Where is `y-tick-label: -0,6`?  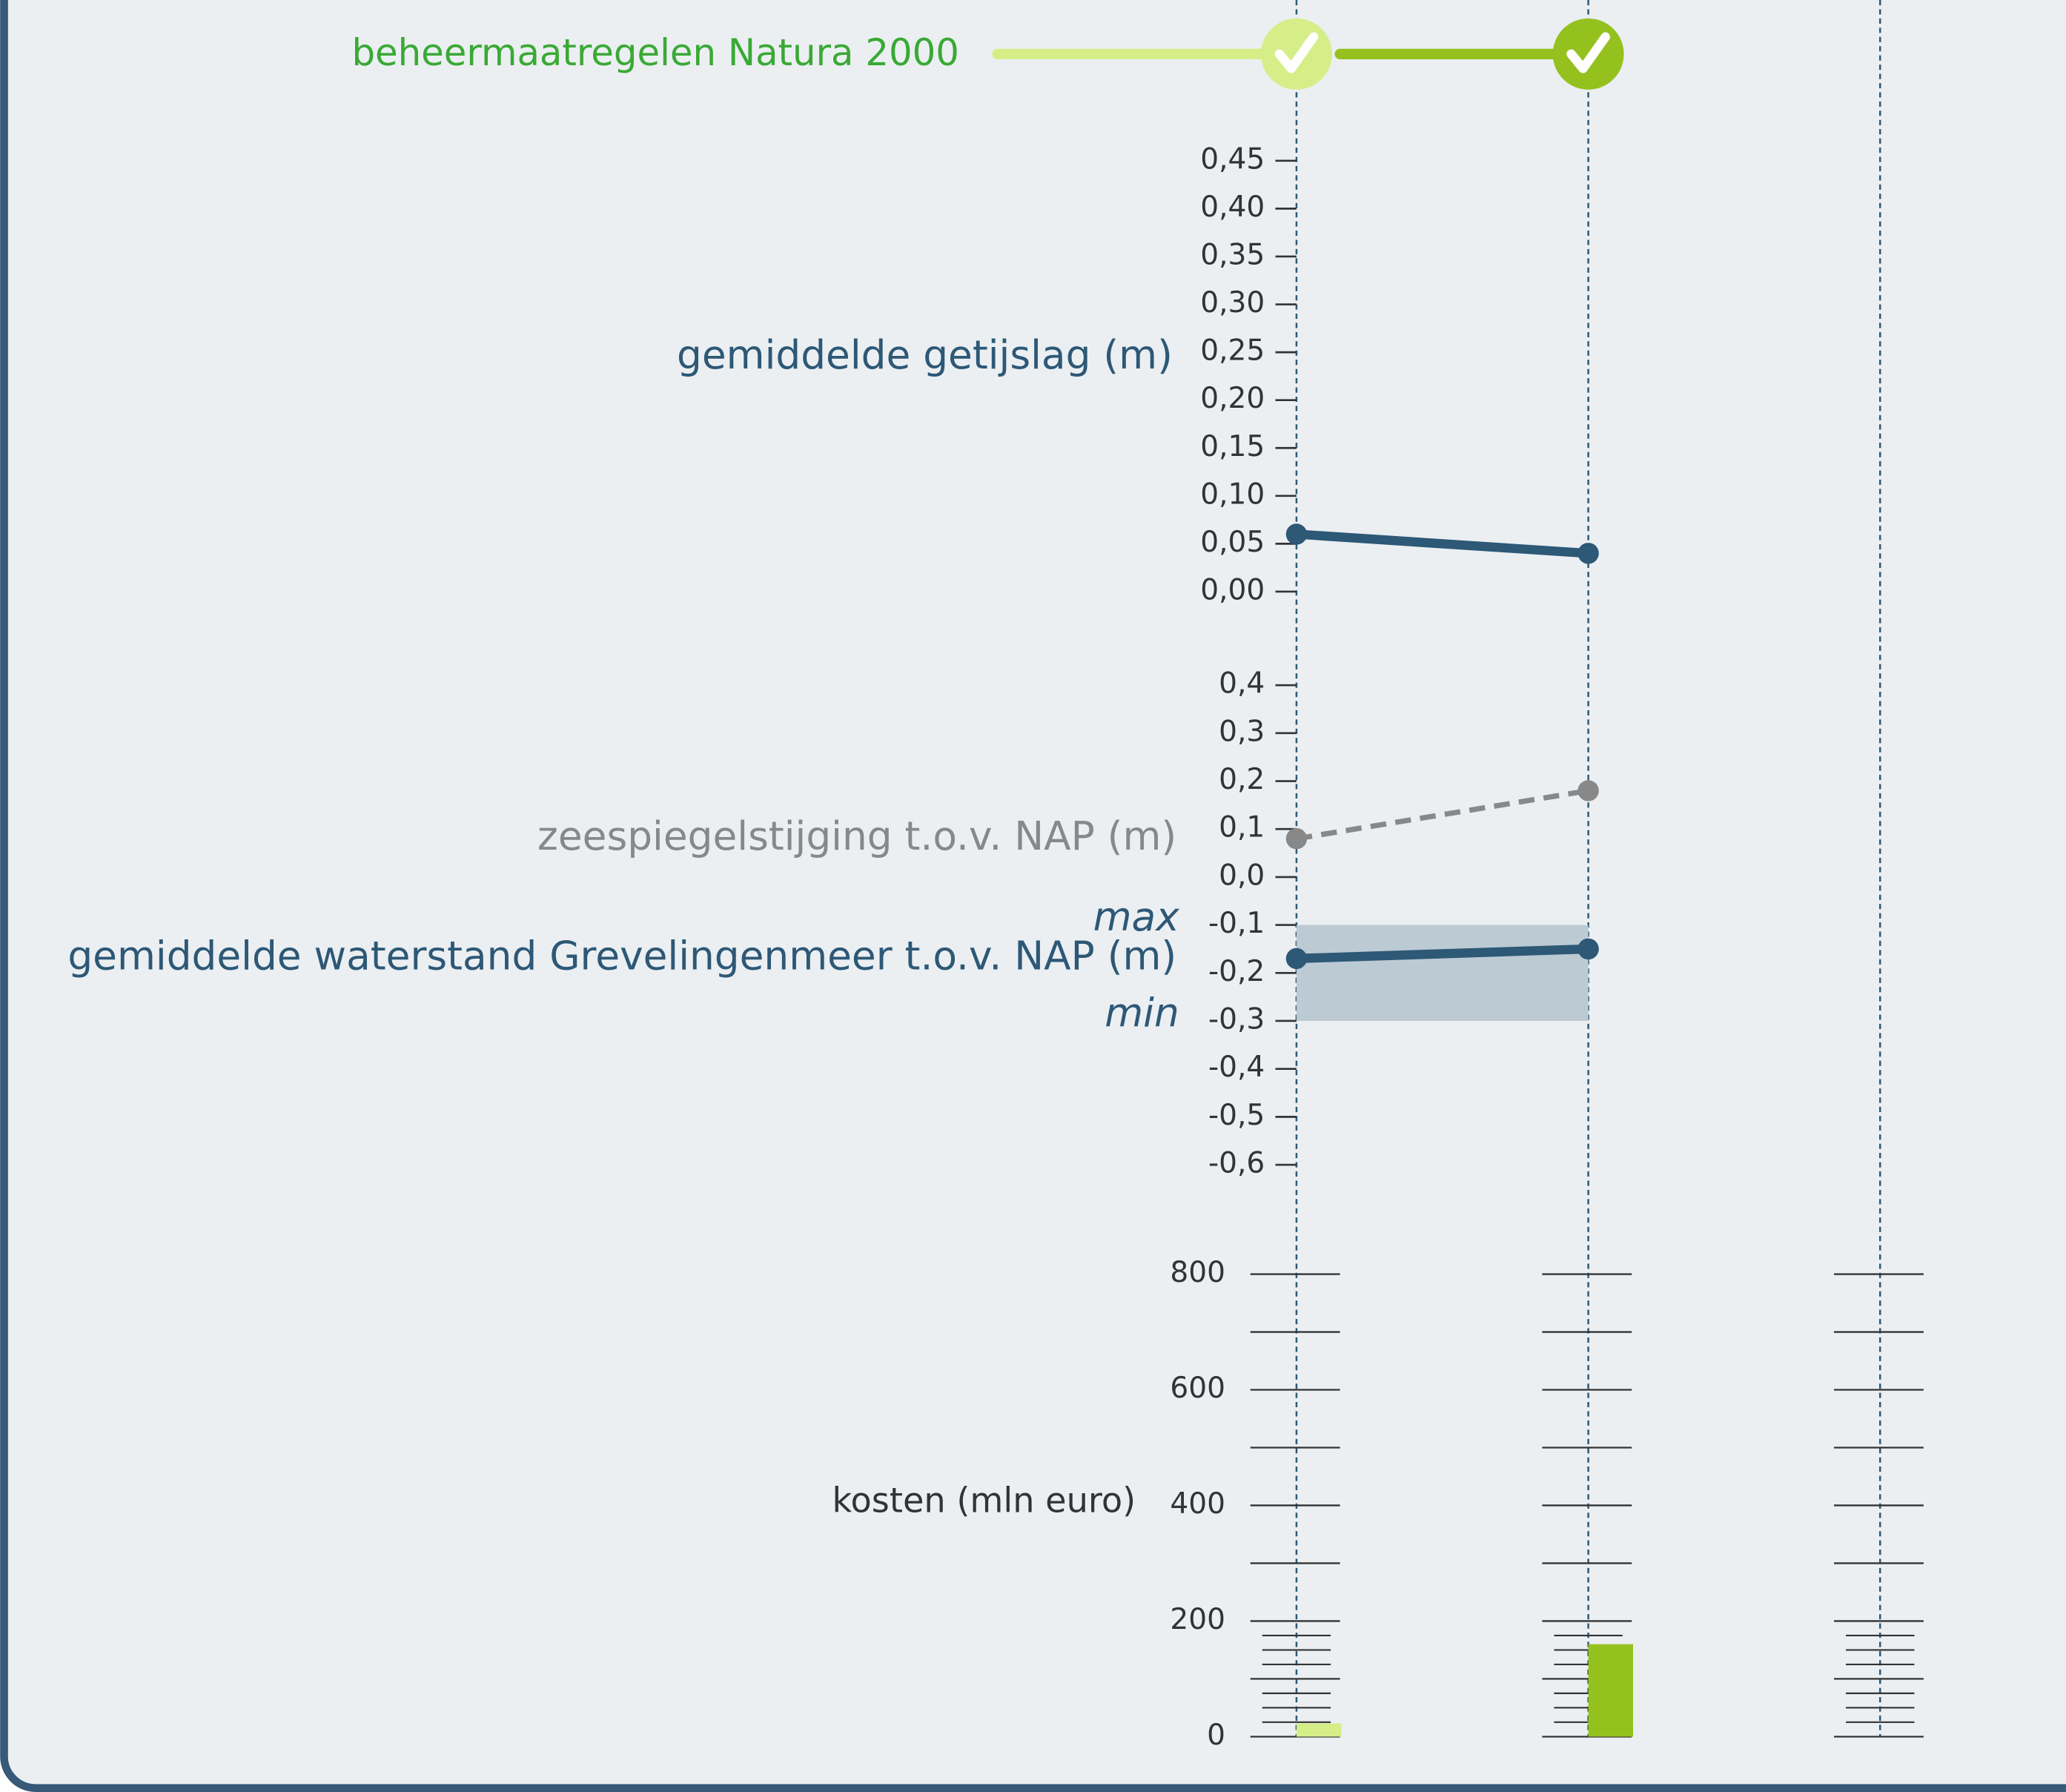 y-tick-label: -0,6 is located at coordinates (1236, 1163).